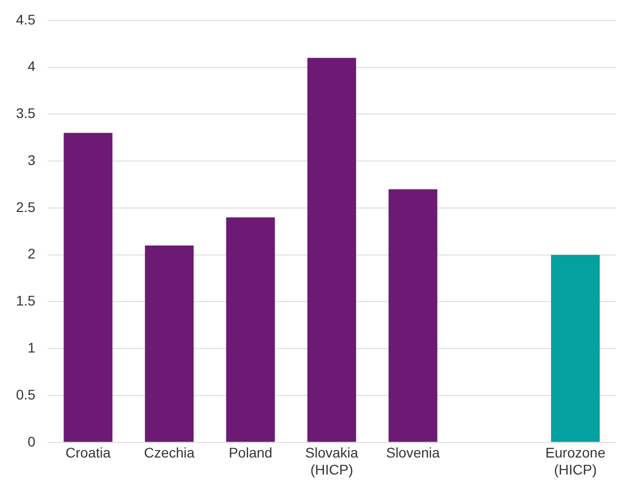  What do you see at coordinates (32, 160) in the screenshot?
I see `y-tick-label: 3` at bounding box center [32, 160].